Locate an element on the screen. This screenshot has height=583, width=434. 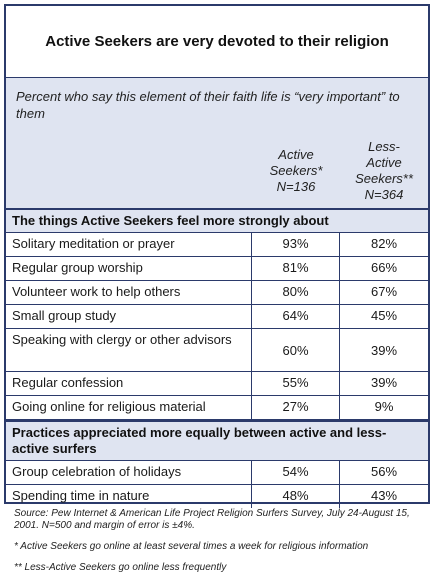
column-header-active-line2: Seekers* is located at coordinates (296, 170).